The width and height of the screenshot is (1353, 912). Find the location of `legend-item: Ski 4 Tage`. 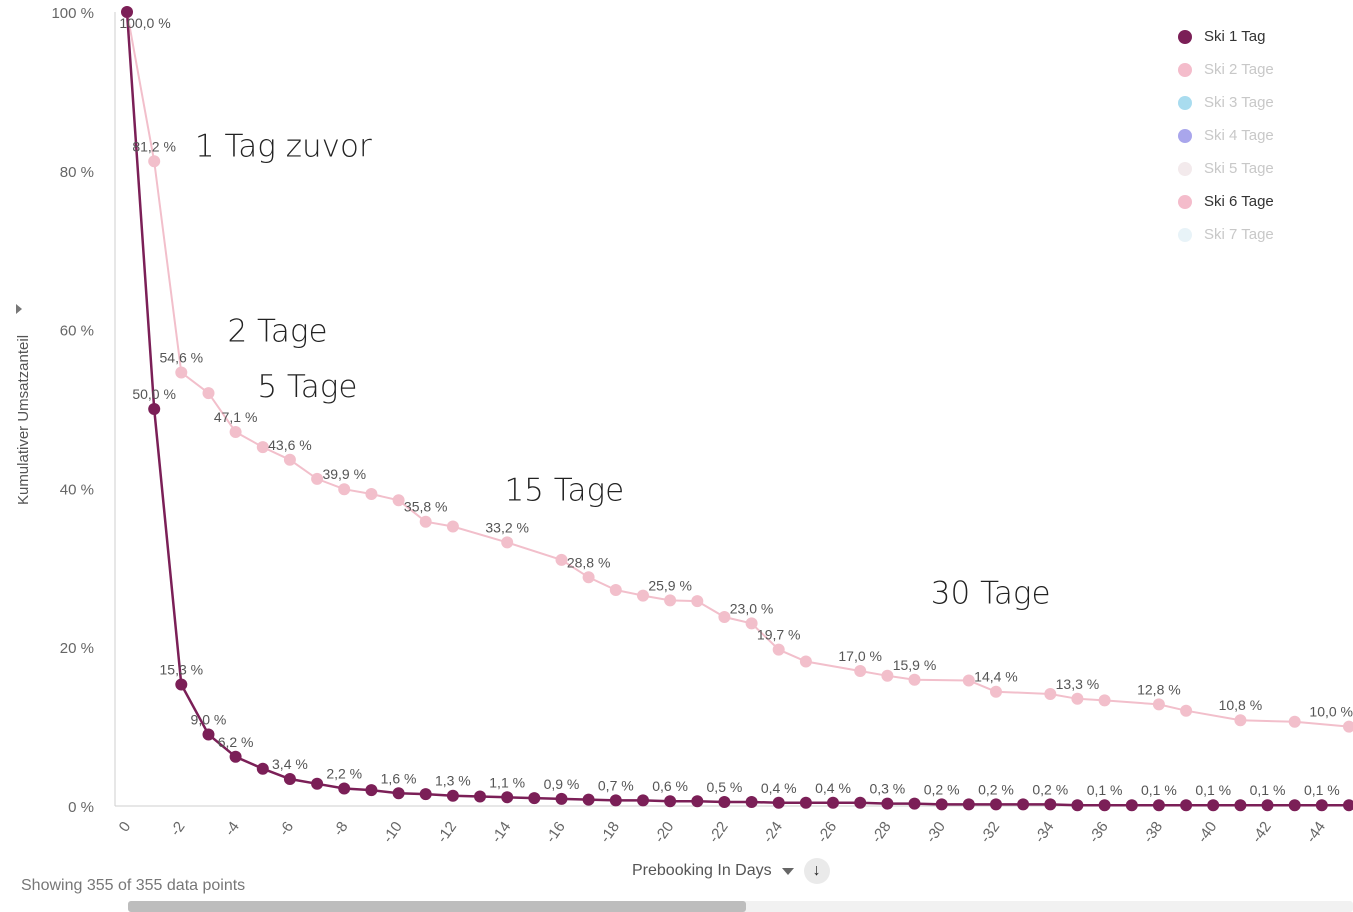

legend-item: Ski 4 Tage is located at coordinates (1226, 135).